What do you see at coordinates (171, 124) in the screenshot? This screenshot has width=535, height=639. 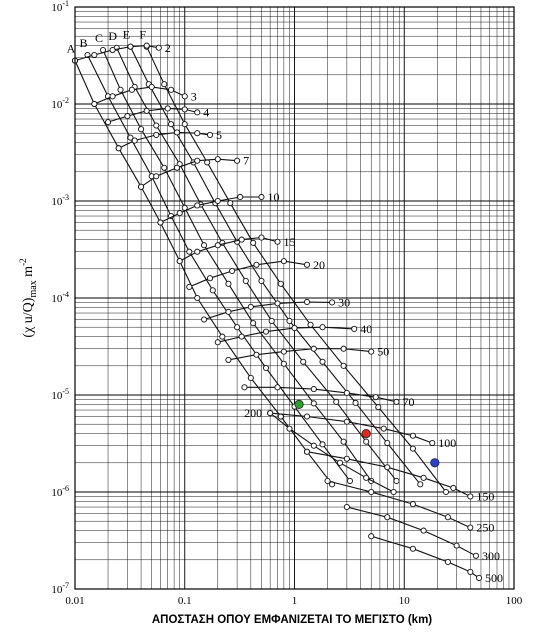 I see `stability-class-e-point` at bounding box center [171, 124].